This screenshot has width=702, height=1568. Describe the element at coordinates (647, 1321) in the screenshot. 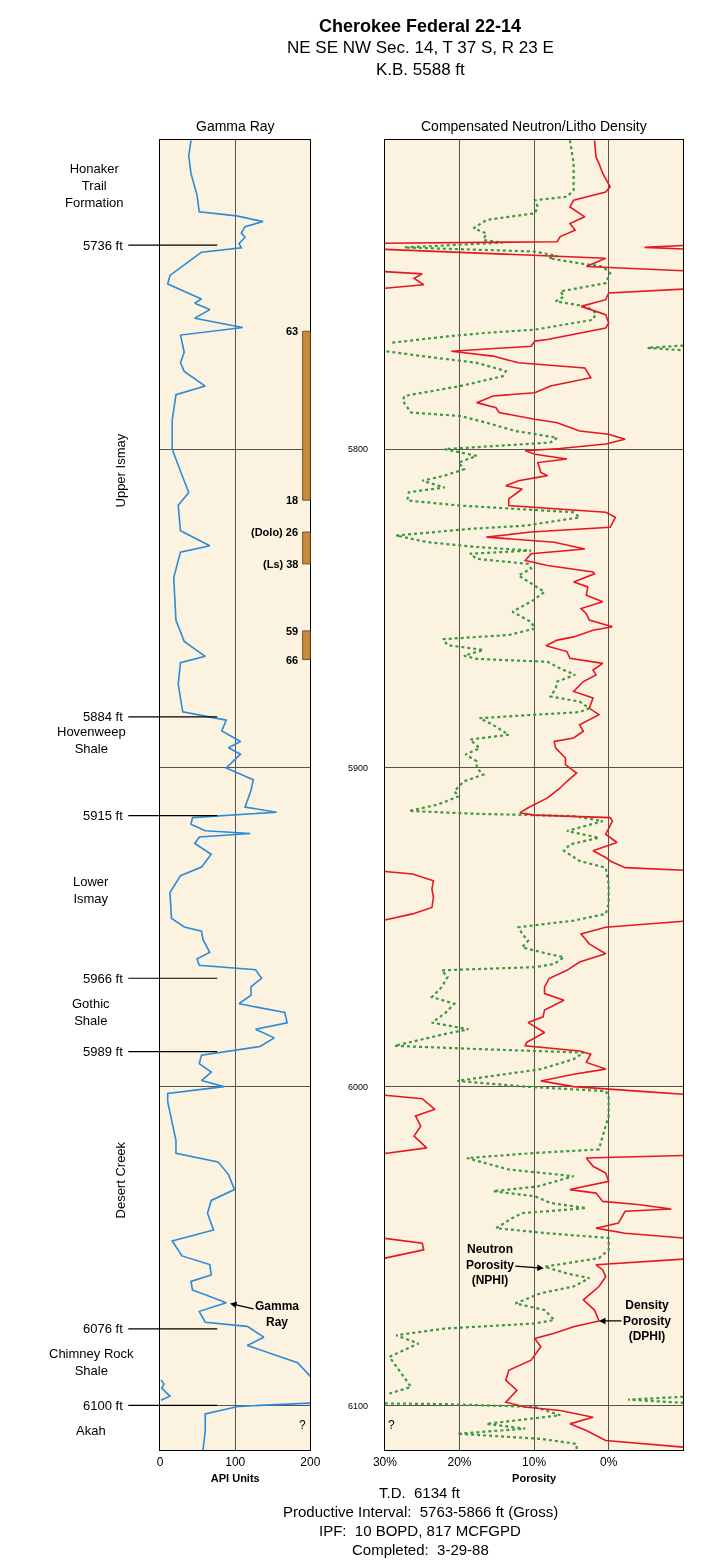

I see `annotation: Density Porosity (DPHI)` at that location.